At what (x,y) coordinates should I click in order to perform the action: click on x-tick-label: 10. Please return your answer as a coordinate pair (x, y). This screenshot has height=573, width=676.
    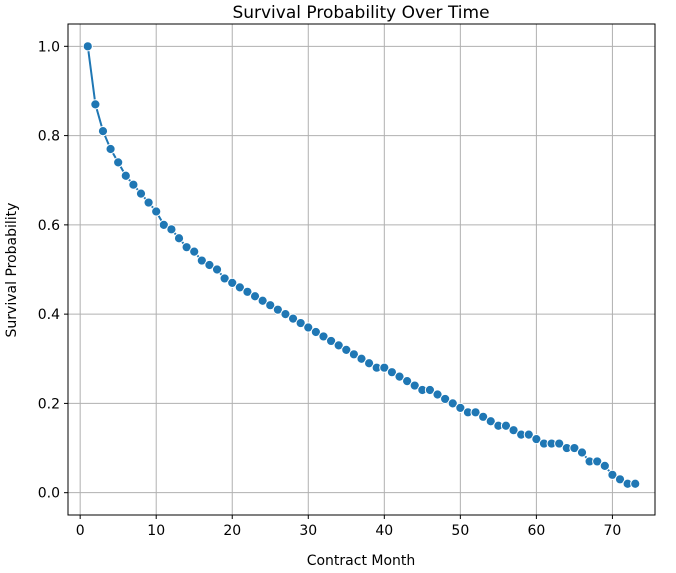
    Looking at the image, I should click on (156, 531).